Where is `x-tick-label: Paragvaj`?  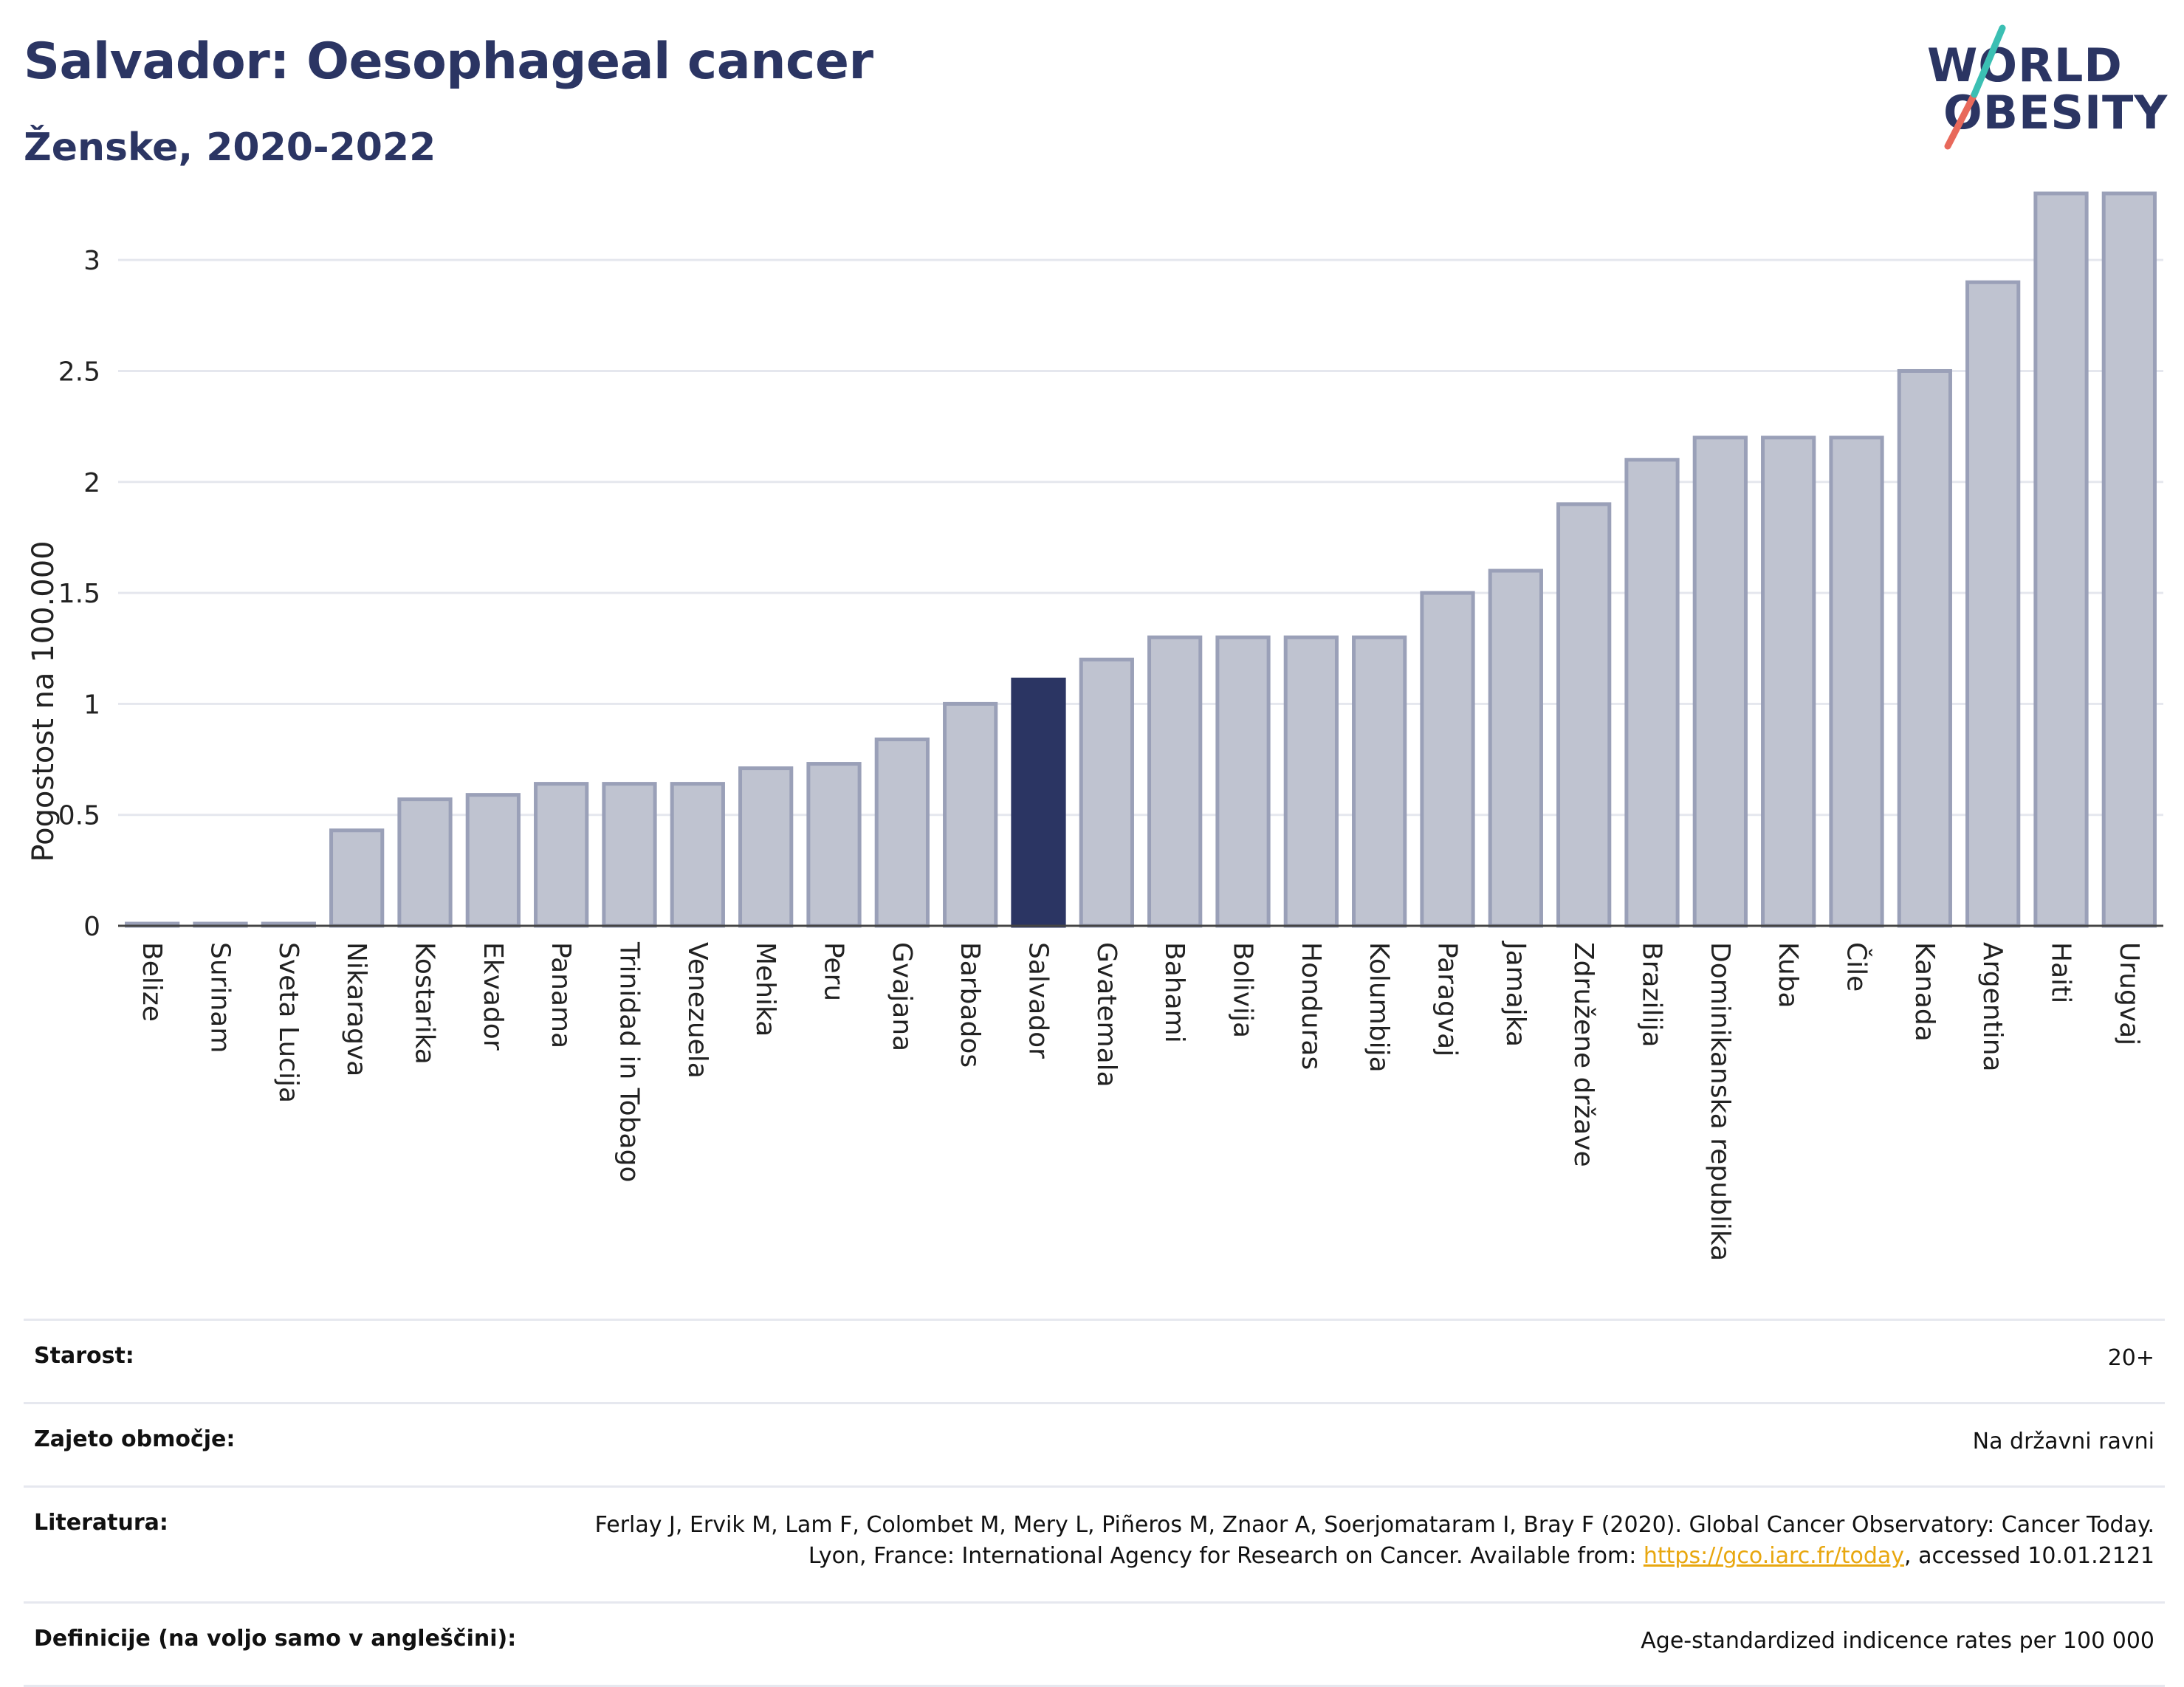 x-tick-label: Paragvaj is located at coordinates (1448, 999).